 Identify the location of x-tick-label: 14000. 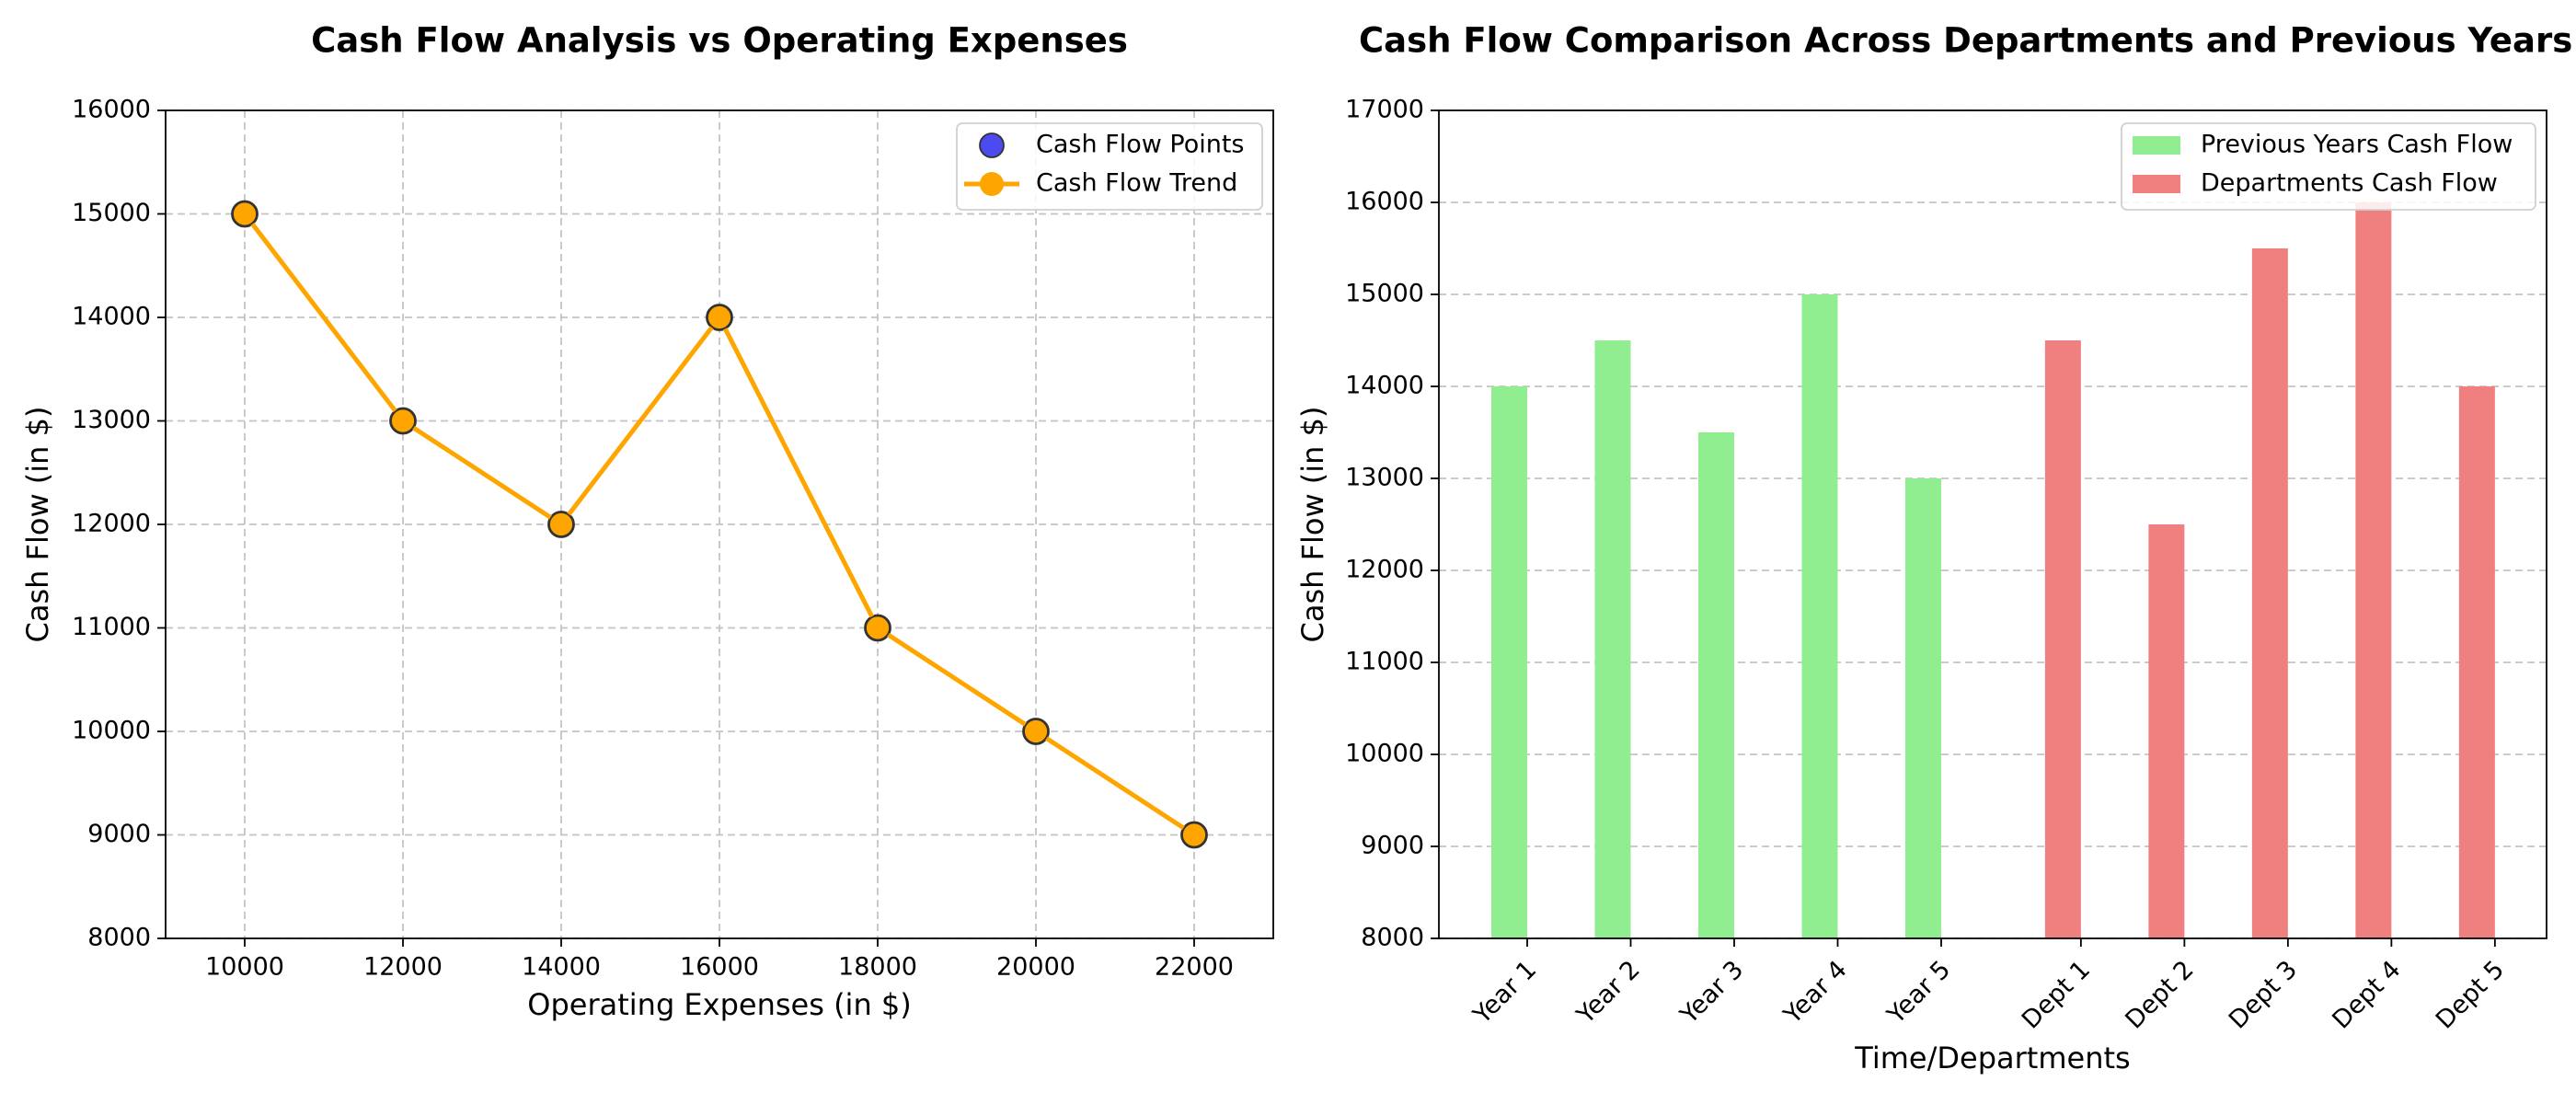
(561, 968).